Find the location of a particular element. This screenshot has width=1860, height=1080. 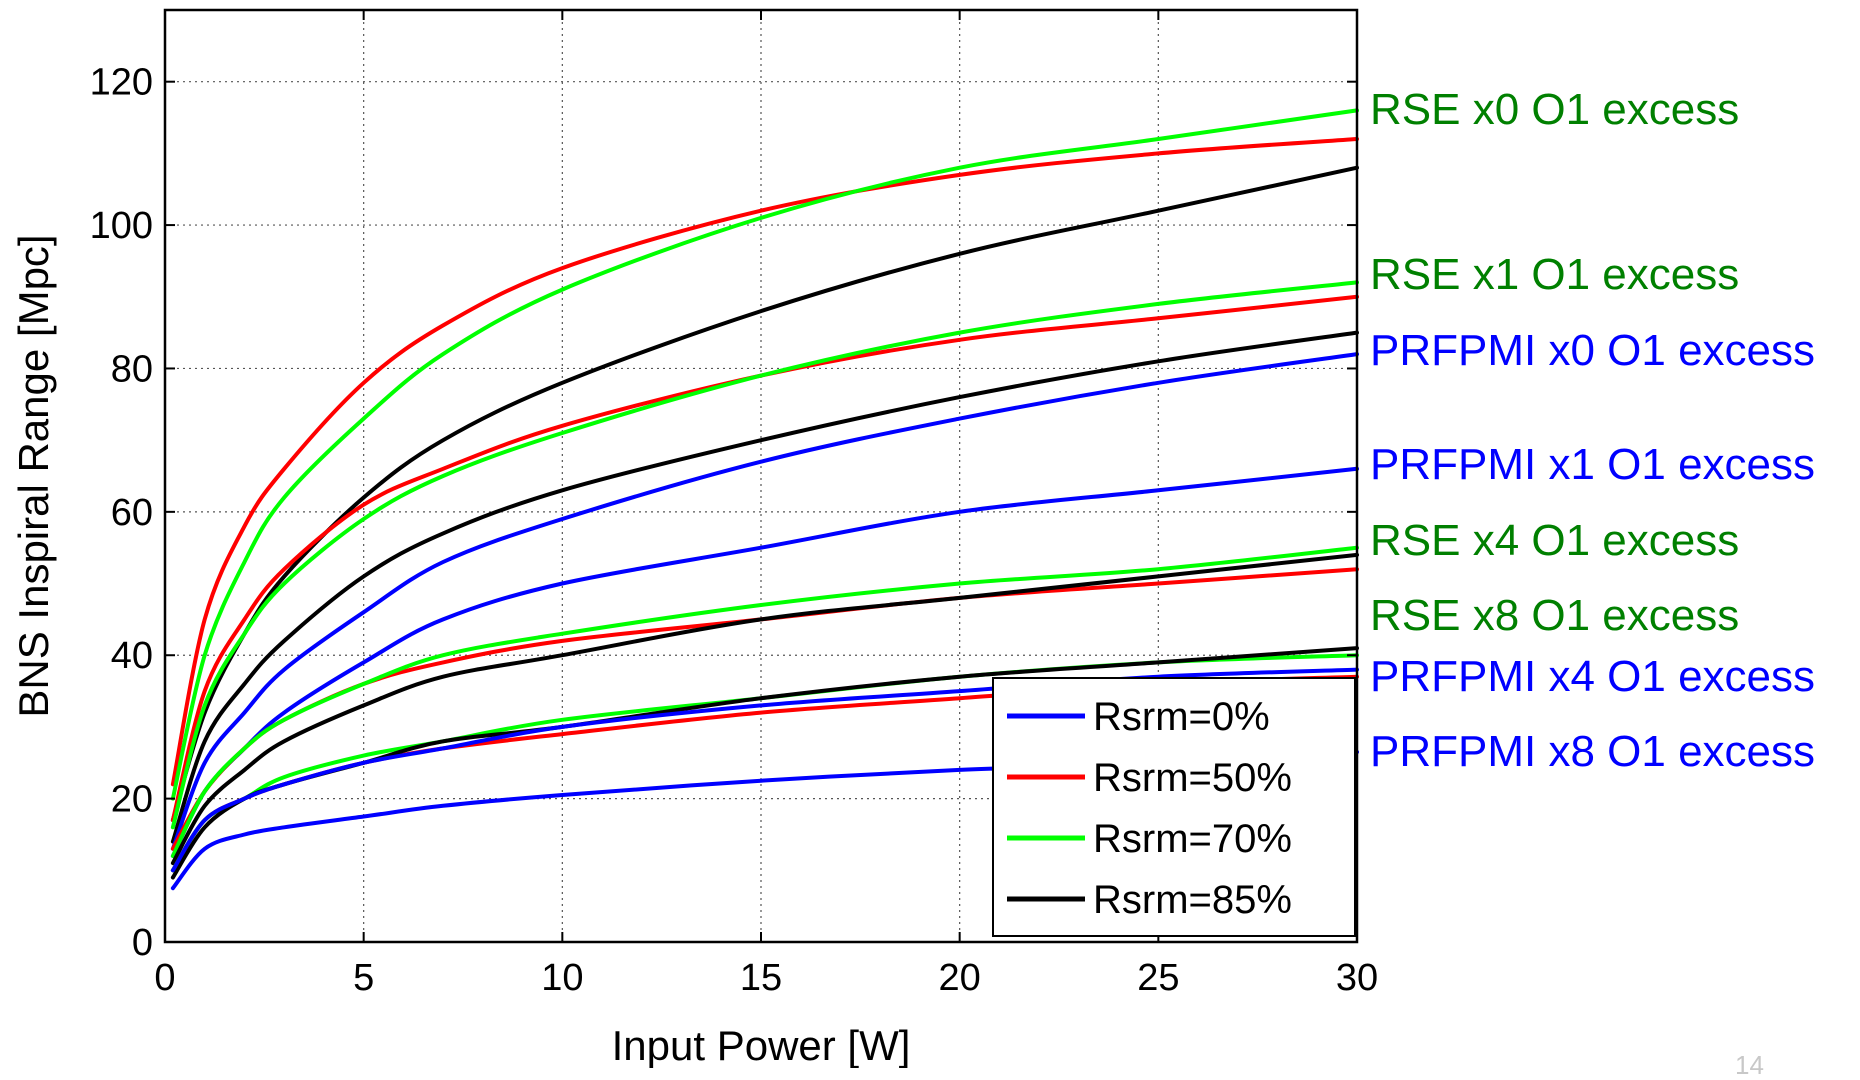

legend-label-0: Rsrm=0% is located at coordinates (1181, 717).